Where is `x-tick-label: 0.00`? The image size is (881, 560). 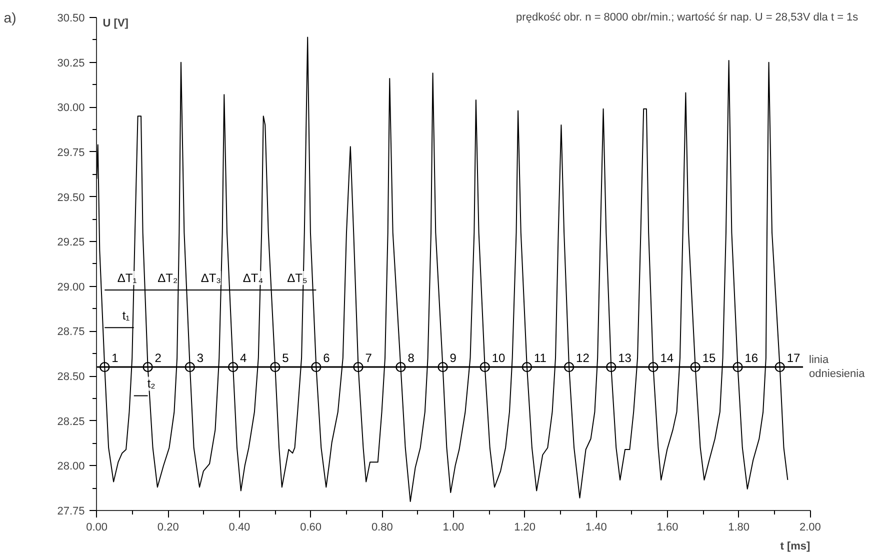
x-tick-label: 0.00 is located at coordinates (97, 527).